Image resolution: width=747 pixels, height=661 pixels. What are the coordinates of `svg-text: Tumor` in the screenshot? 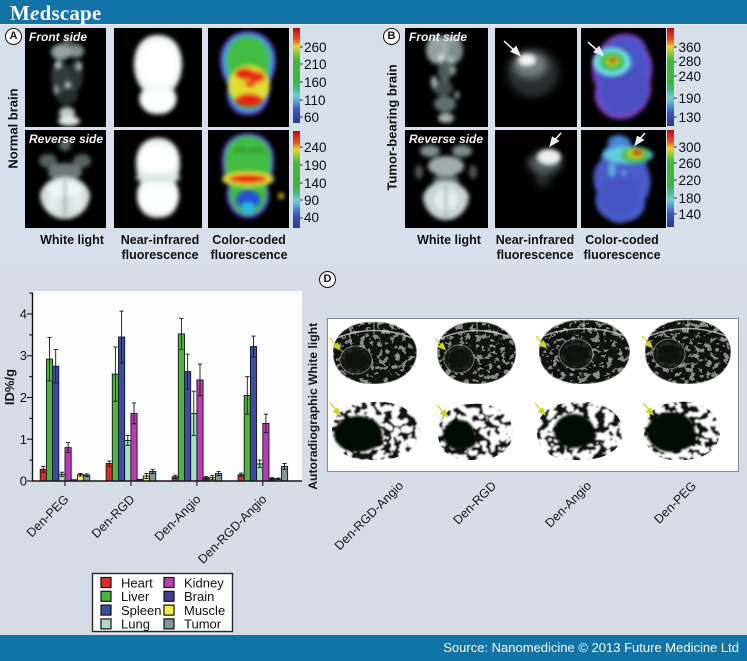 It's located at (203, 624).